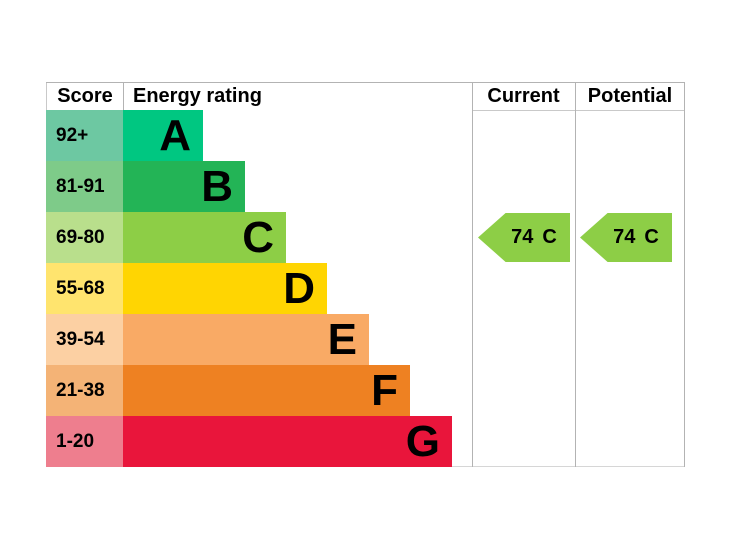 The width and height of the screenshot is (733, 550). I want to click on band-score-label: 81-91, so click(80, 186).